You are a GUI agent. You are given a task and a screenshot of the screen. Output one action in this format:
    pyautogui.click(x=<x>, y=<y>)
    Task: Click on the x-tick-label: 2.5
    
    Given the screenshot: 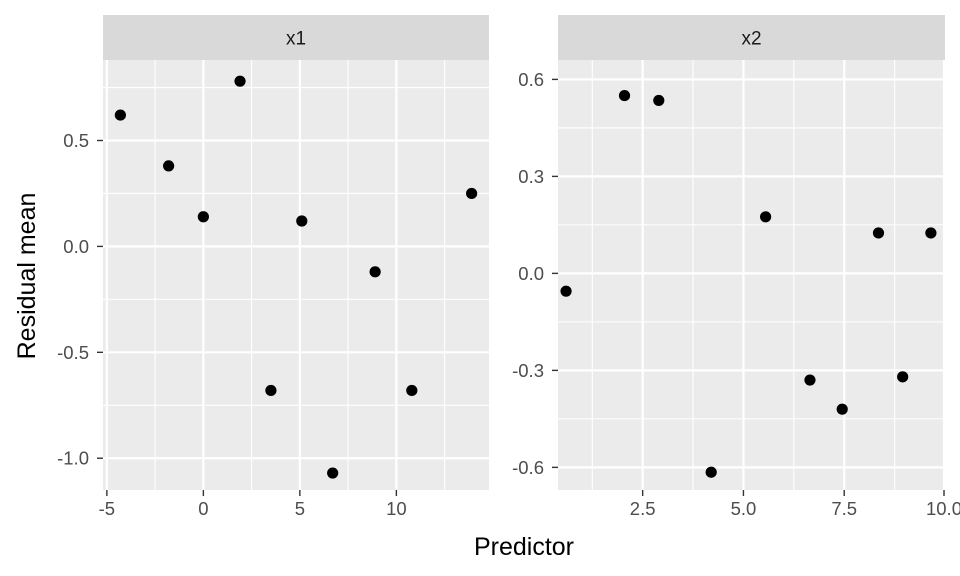 What is the action you would take?
    pyautogui.click(x=643, y=508)
    